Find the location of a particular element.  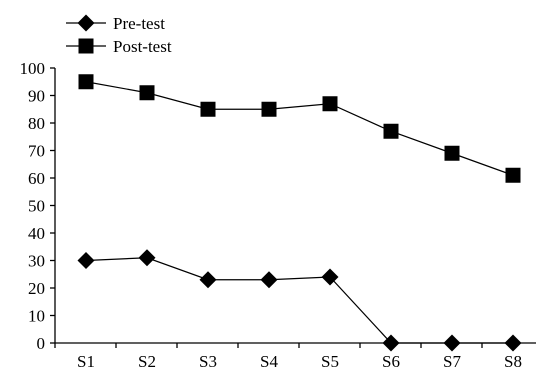

x-tick-label: S3 is located at coordinates (208, 359).